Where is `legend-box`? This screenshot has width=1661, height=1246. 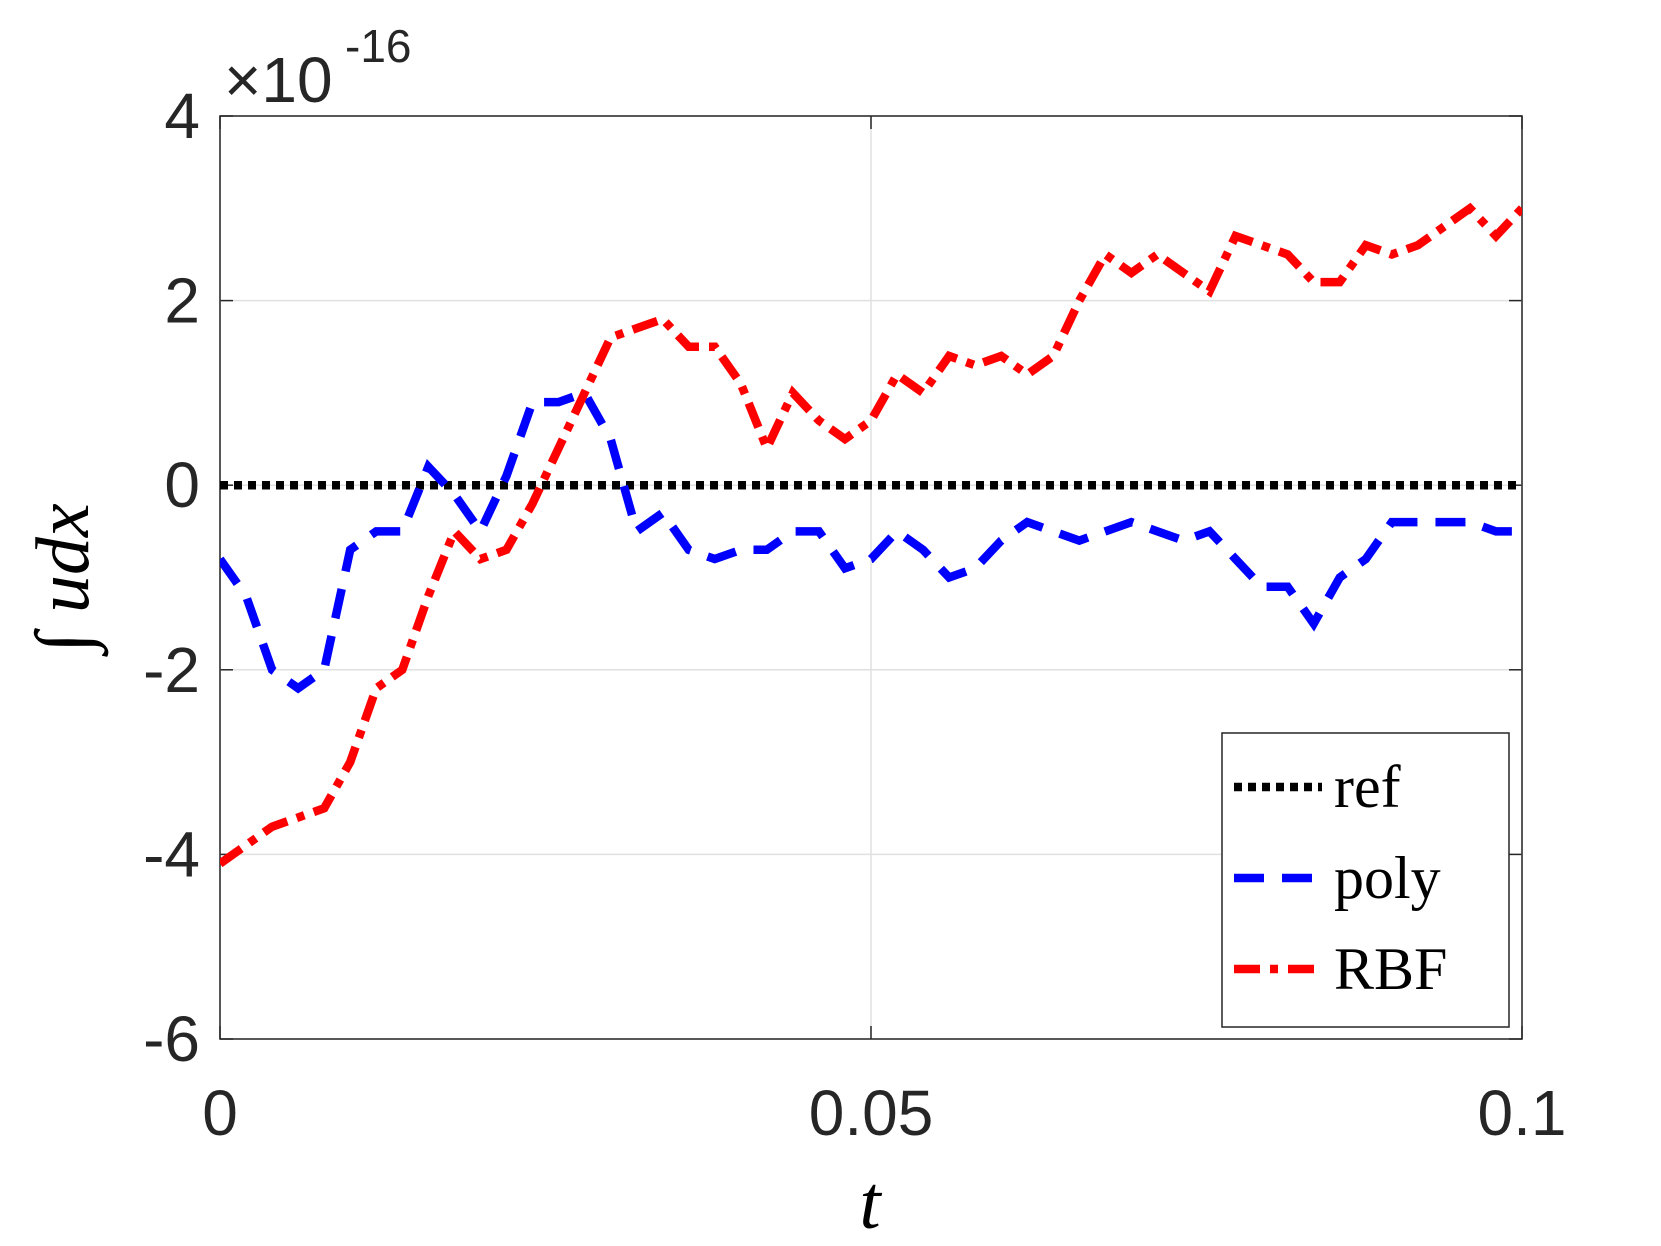
legend-box is located at coordinates (1365, 880).